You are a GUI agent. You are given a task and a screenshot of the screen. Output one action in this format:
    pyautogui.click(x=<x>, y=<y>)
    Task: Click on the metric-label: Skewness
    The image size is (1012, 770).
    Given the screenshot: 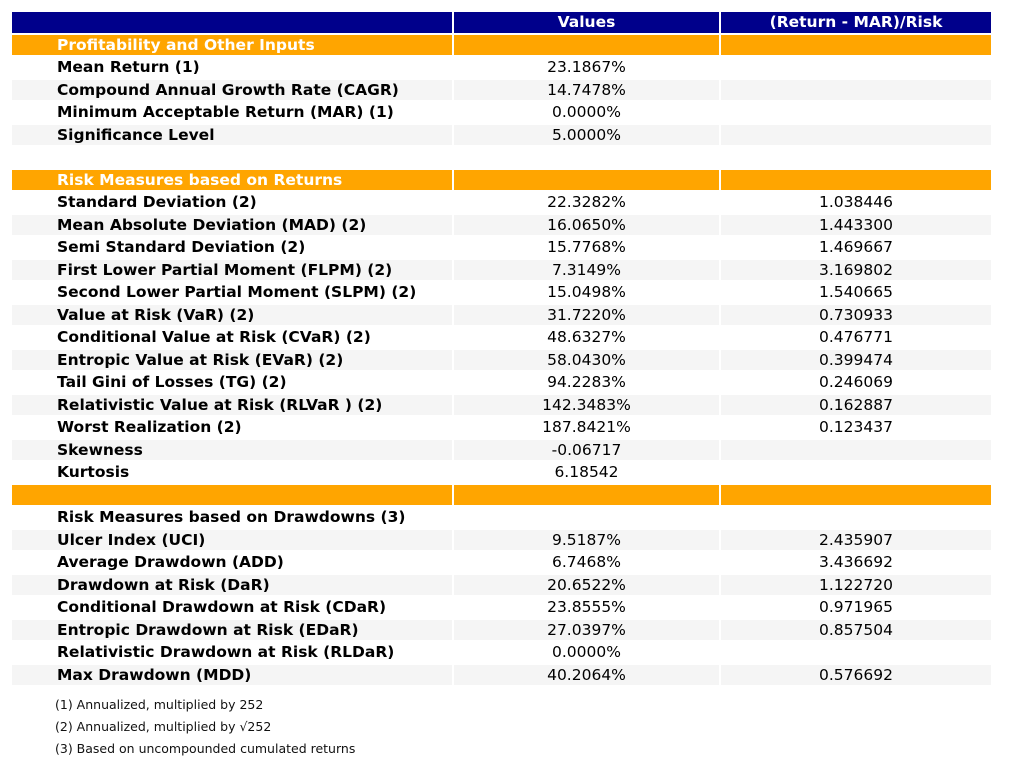 What is the action you would take?
    pyautogui.click(x=232, y=449)
    